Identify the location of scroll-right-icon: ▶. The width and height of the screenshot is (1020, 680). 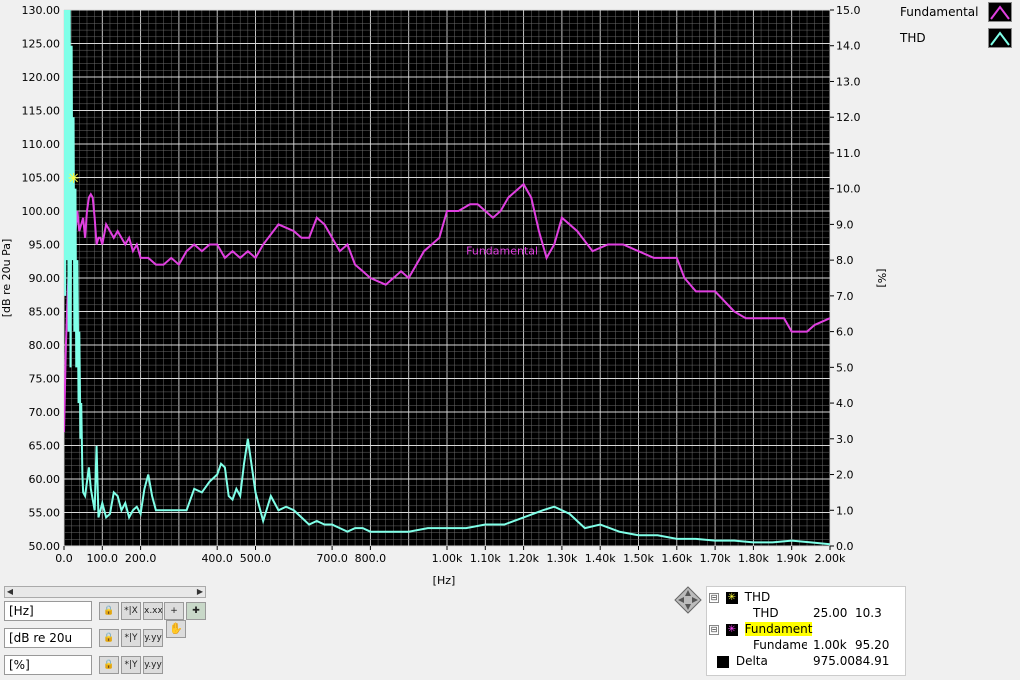
(200, 591).